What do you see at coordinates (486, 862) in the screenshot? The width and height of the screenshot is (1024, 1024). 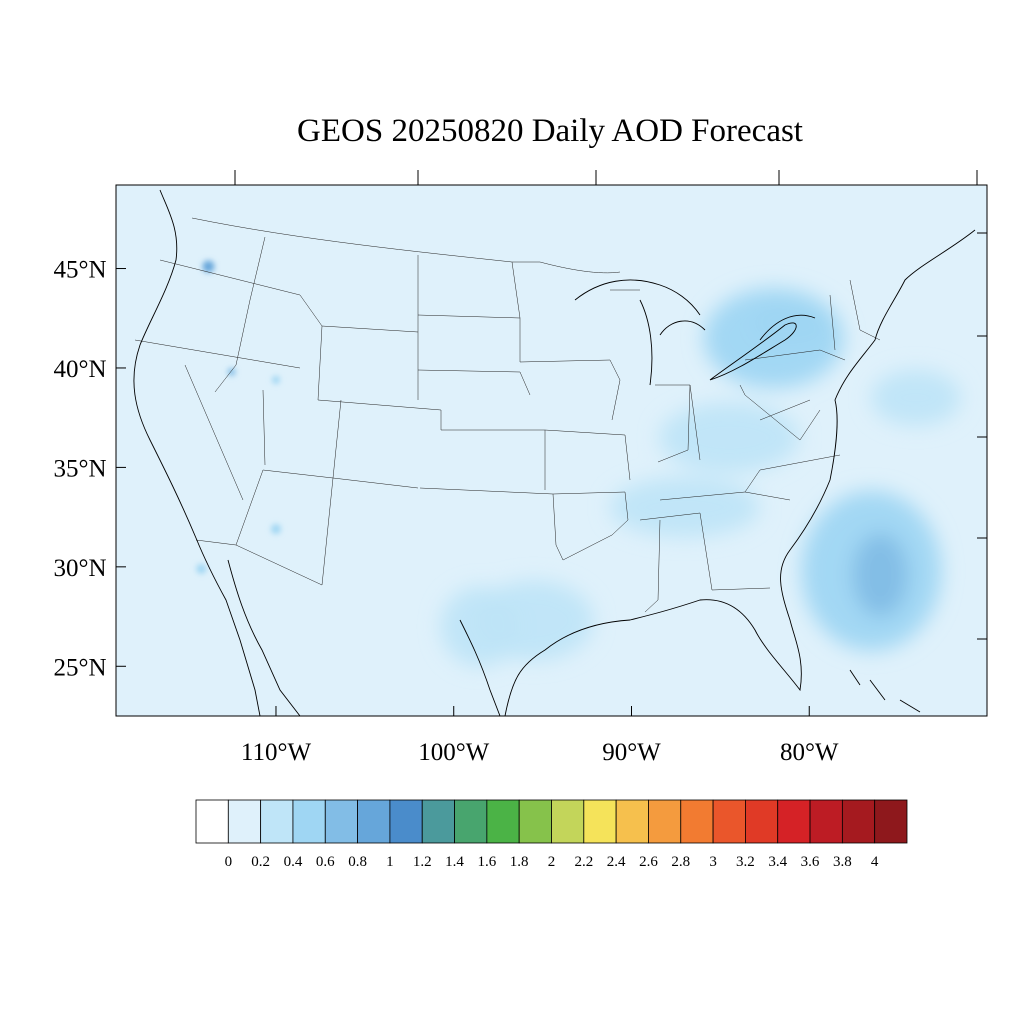 I see `colorbar-label: 1.6` at bounding box center [486, 862].